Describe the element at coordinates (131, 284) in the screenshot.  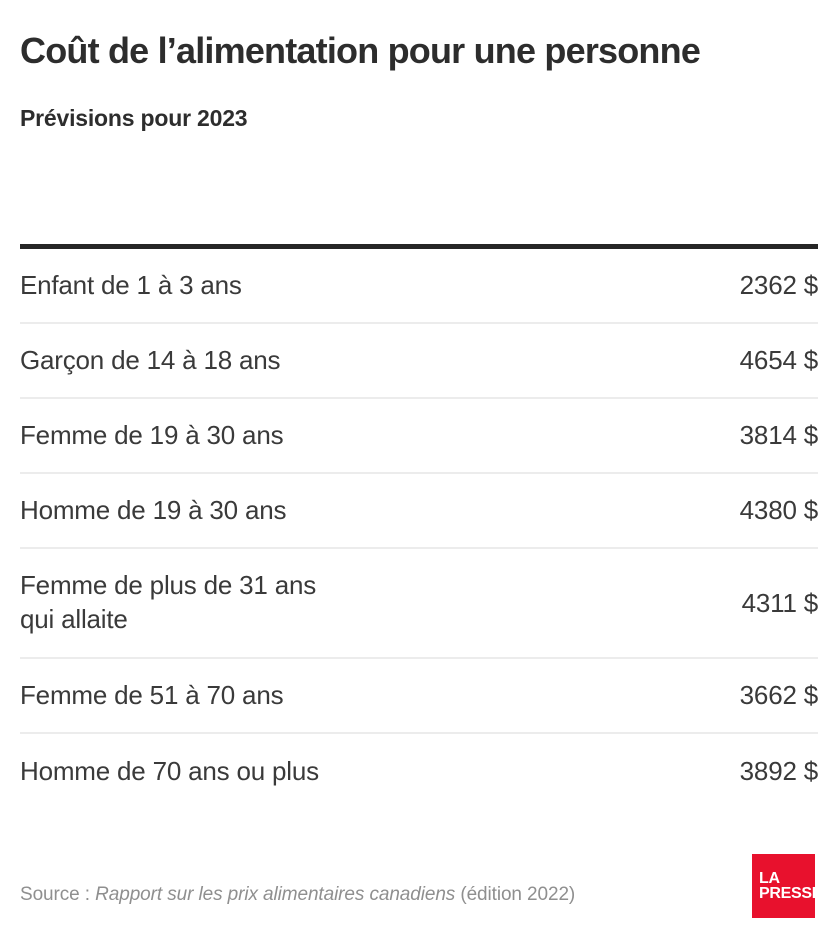
I see `row-label: Enfant de 1 à 3 ans` at that location.